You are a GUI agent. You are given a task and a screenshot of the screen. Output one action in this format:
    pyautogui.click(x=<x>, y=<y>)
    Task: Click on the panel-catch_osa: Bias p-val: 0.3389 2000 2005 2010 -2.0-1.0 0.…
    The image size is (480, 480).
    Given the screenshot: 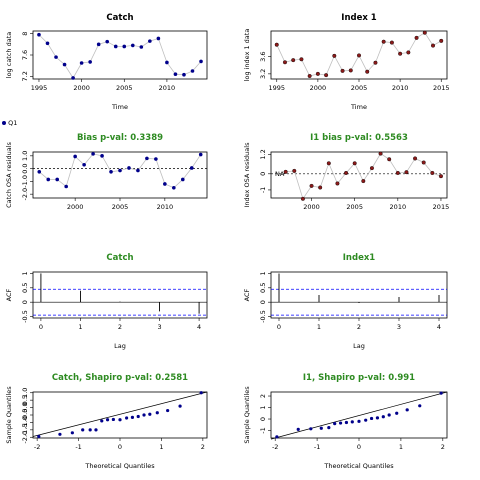 What is the action you would take?
    pyautogui.click(x=106, y=172)
    